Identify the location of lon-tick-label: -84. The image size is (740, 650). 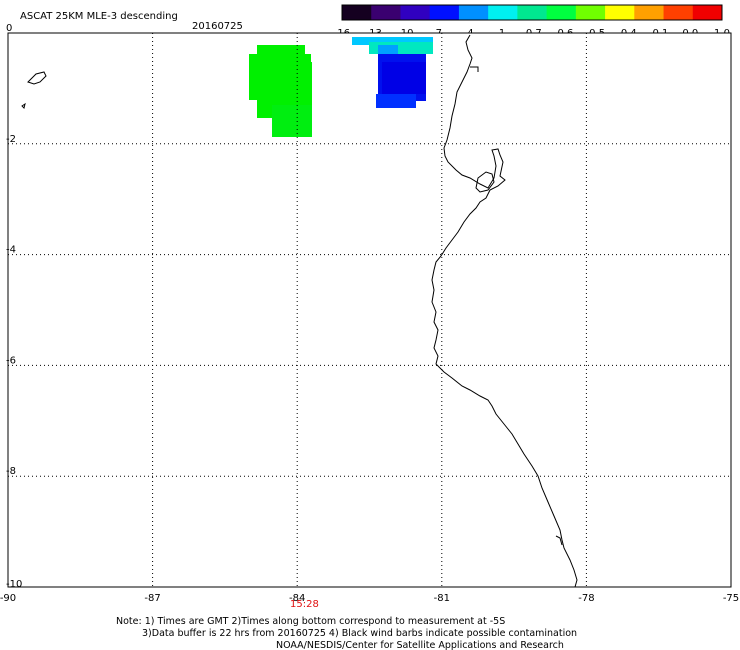
(297, 598).